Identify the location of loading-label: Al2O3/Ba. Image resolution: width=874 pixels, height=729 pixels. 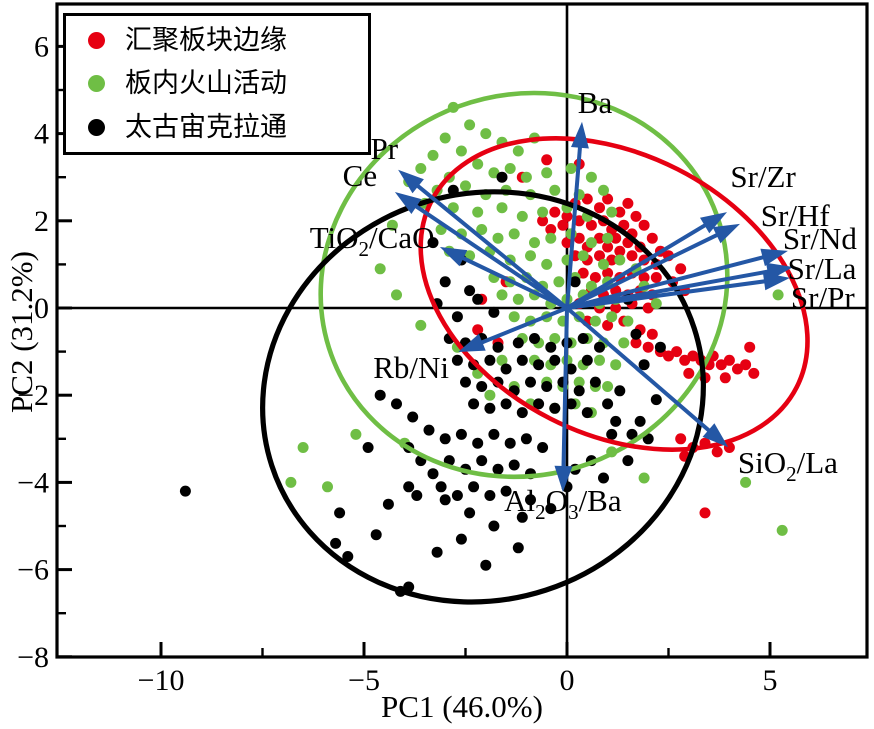
(563, 503).